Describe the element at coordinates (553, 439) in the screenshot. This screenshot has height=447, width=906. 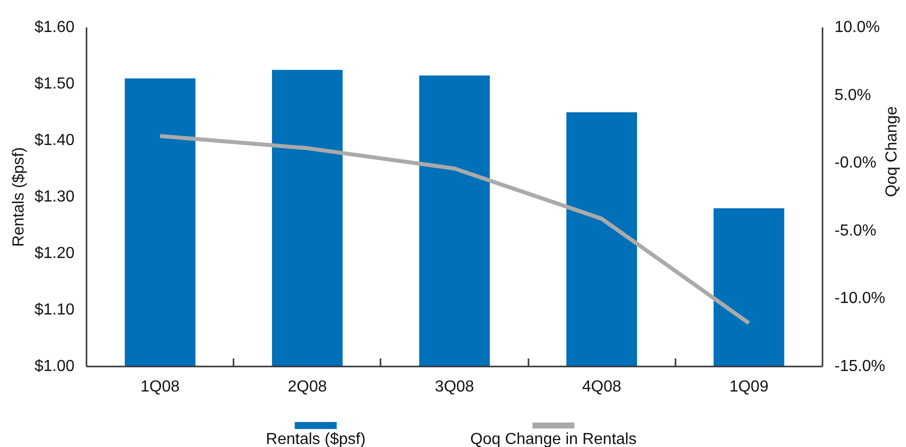
I see `legend-label: Qoq Change in Rentals` at that location.